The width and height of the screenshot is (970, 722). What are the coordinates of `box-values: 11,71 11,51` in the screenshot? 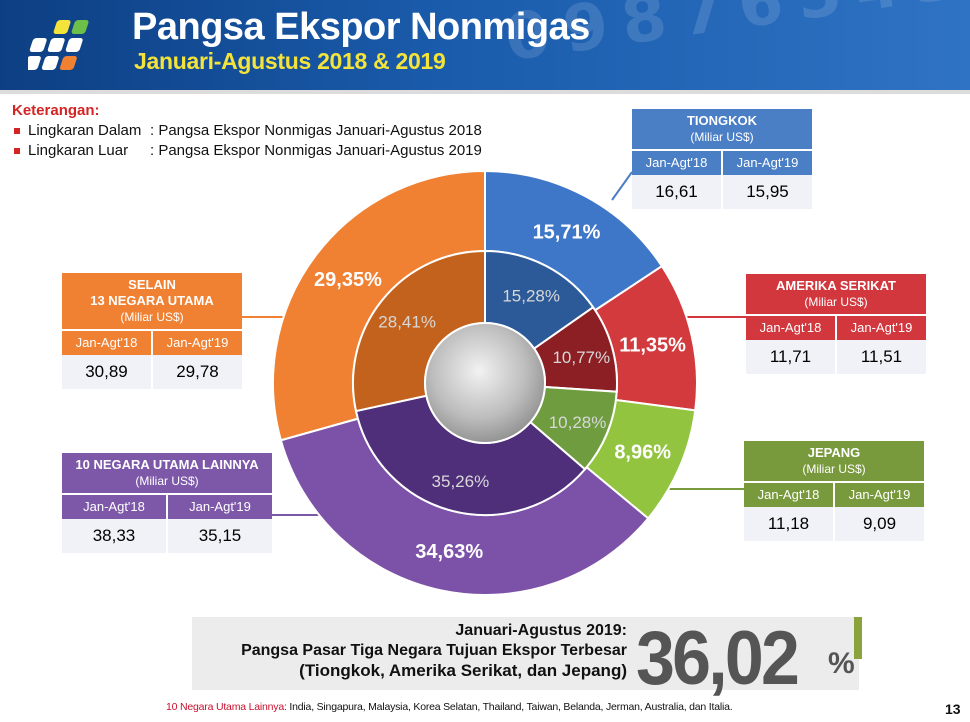 It's located at (836, 357).